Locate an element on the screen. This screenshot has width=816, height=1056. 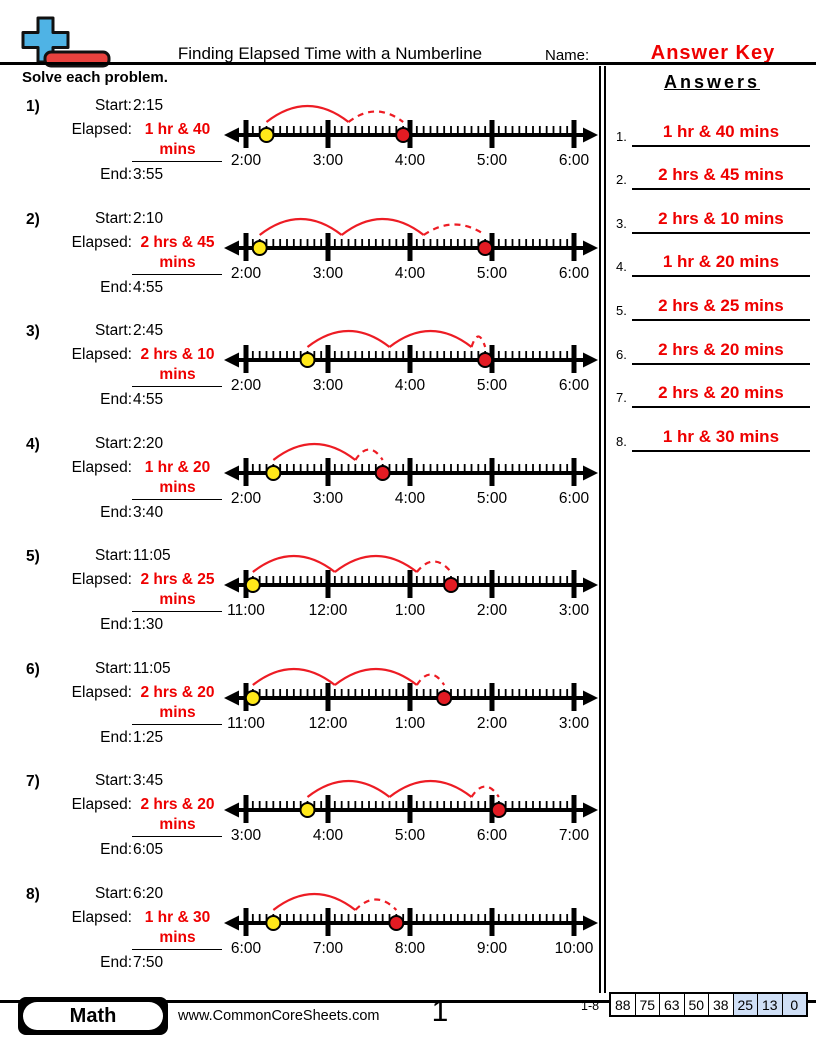
instructions: Solve each problem. is located at coordinates (95, 77).